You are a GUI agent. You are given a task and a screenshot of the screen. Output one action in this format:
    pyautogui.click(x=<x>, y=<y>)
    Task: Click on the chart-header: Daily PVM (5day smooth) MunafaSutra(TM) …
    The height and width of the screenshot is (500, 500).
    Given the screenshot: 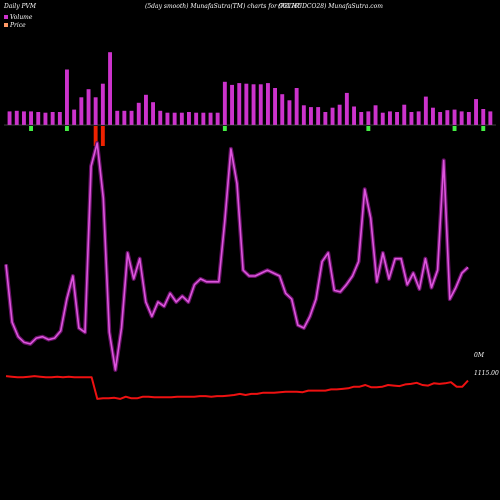 What is the action you would take?
    pyautogui.click(x=250, y=7)
    